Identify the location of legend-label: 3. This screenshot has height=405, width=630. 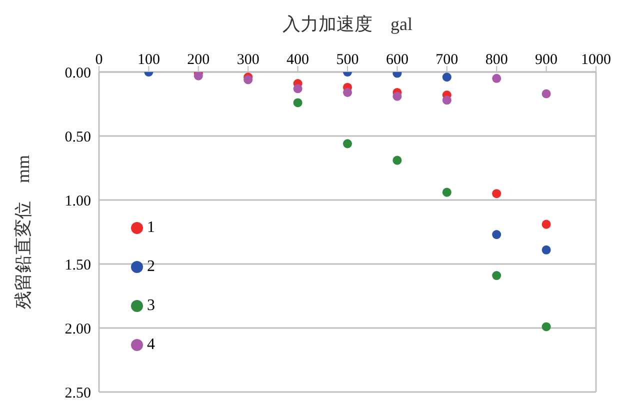
(151, 305).